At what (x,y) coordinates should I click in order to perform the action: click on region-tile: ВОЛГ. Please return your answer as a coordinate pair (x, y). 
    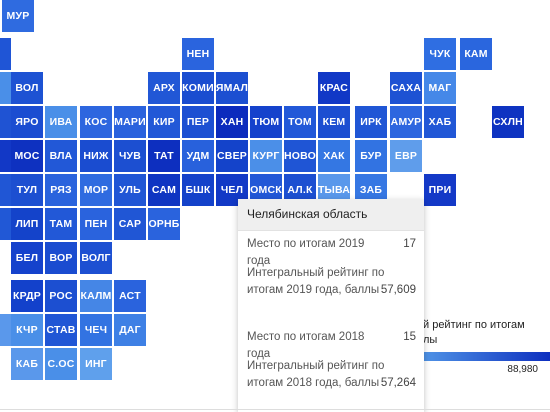
    Looking at the image, I should click on (96, 258).